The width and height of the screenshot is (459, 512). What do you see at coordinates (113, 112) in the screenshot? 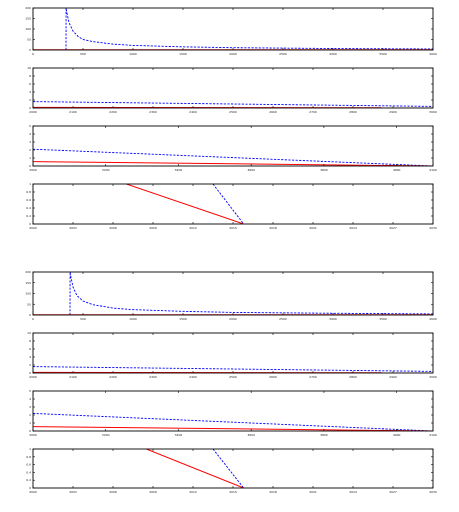
I see `x-tick-label: 2200` at bounding box center [113, 112].